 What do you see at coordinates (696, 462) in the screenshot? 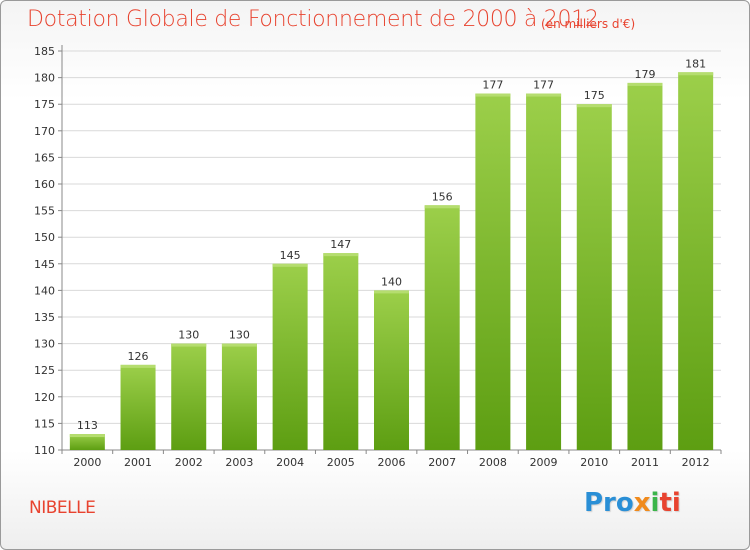
I see `x-tick-label: 2012` at bounding box center [696, 462].